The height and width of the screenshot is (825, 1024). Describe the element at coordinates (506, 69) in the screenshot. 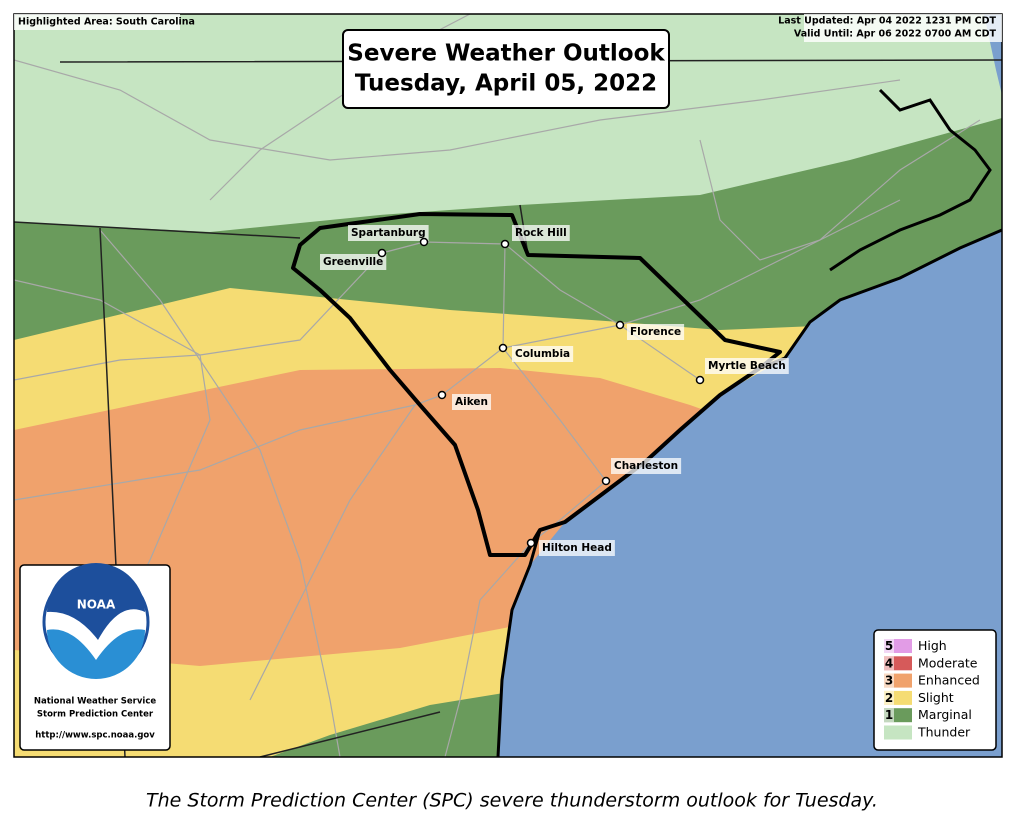

I see `title-box` at that location.